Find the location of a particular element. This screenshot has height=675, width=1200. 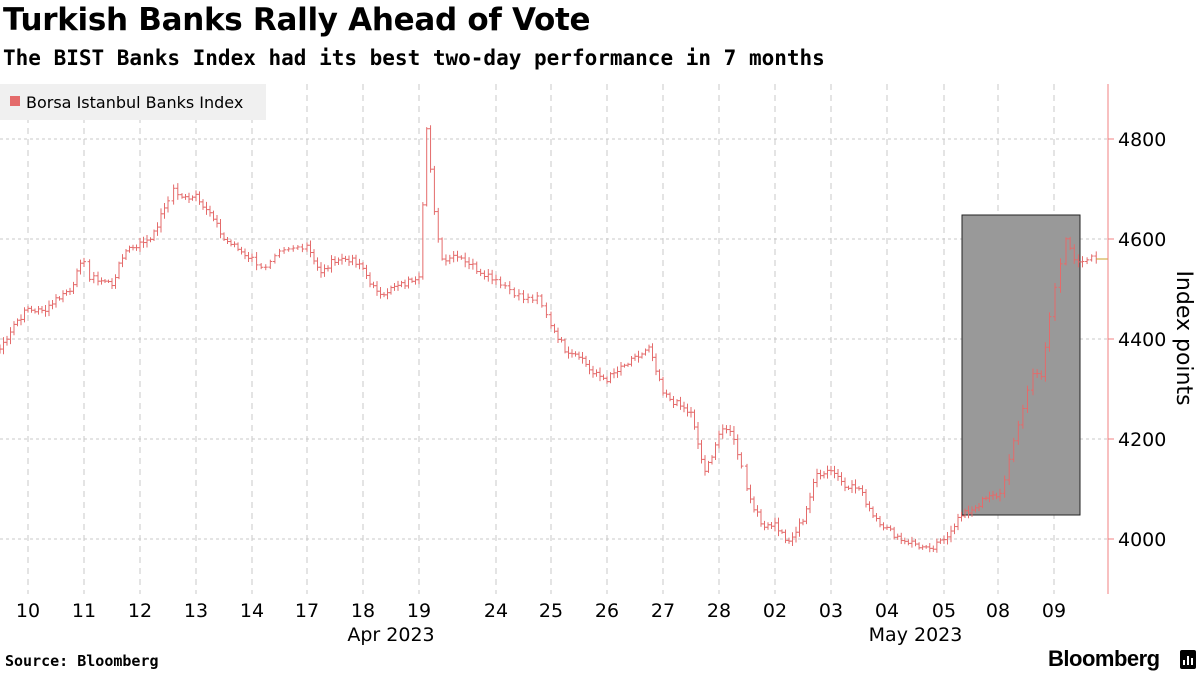

x-tick-label: 24 is located at coordinates (496, 611).